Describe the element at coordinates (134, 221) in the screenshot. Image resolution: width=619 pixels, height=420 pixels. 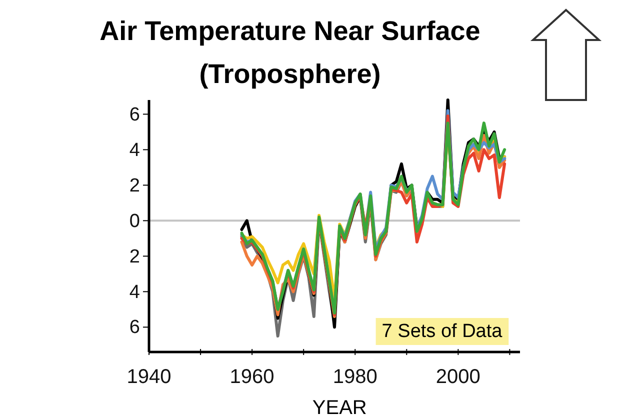
I see `y-tick-label: 0` at that location.